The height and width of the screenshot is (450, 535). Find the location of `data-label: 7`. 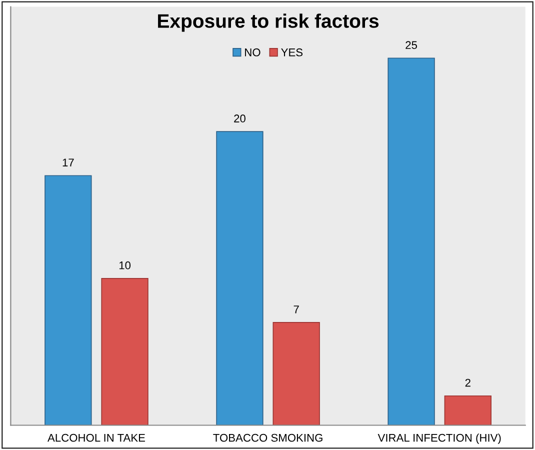

data-label: 7 is located at coordinates (296, 310).